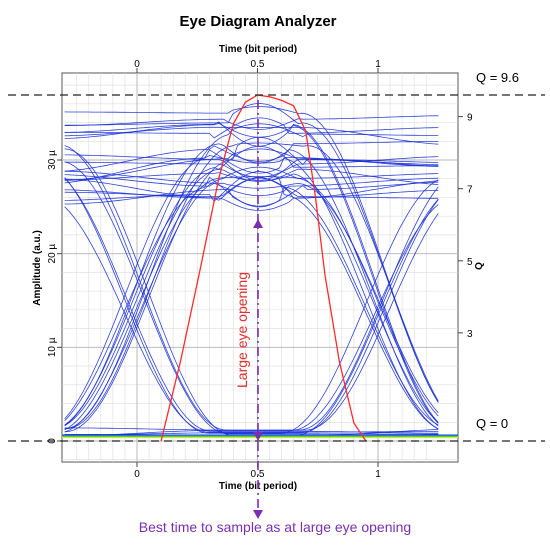  What do you see at coordinates (37, 268) in the screenshot?
I see `y-axis-label-left: Amplitude (a.u.)` at bounding box center [37, 268].